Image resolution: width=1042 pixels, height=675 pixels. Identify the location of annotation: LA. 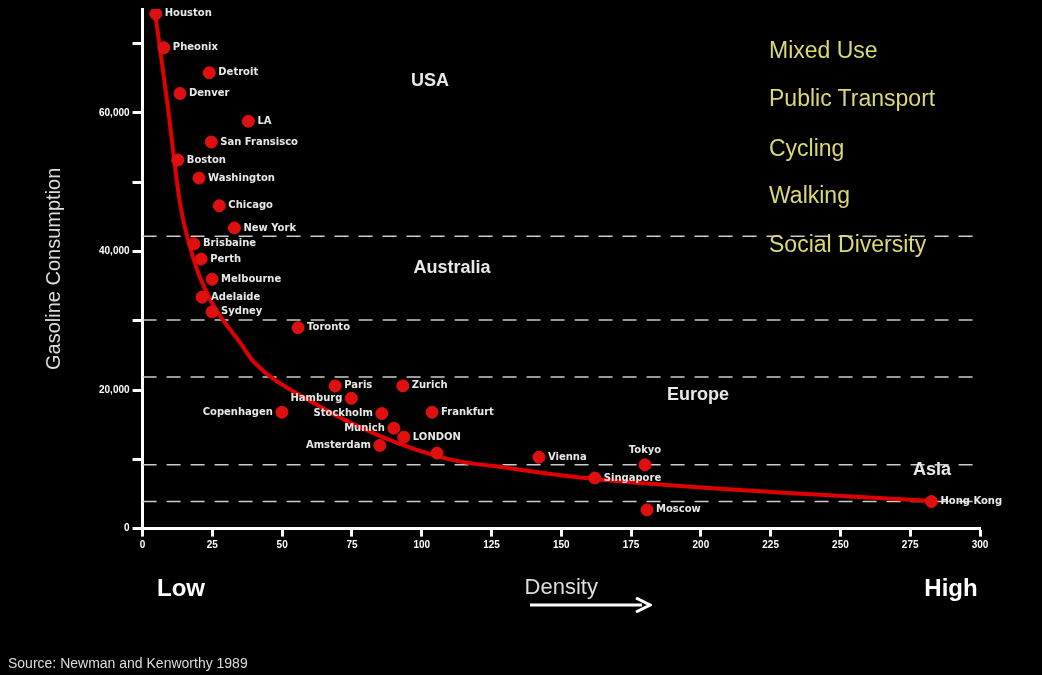
(264, 120).